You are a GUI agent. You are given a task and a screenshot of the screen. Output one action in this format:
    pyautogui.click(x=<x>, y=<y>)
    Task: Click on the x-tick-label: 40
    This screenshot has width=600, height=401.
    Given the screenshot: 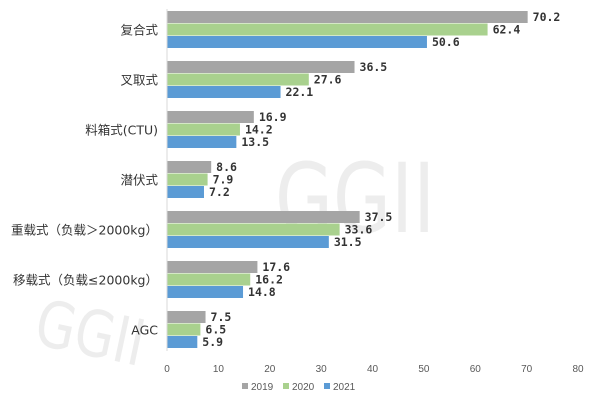 What is the action you would take?
    pyautogui.click(x=373, y=369)
    